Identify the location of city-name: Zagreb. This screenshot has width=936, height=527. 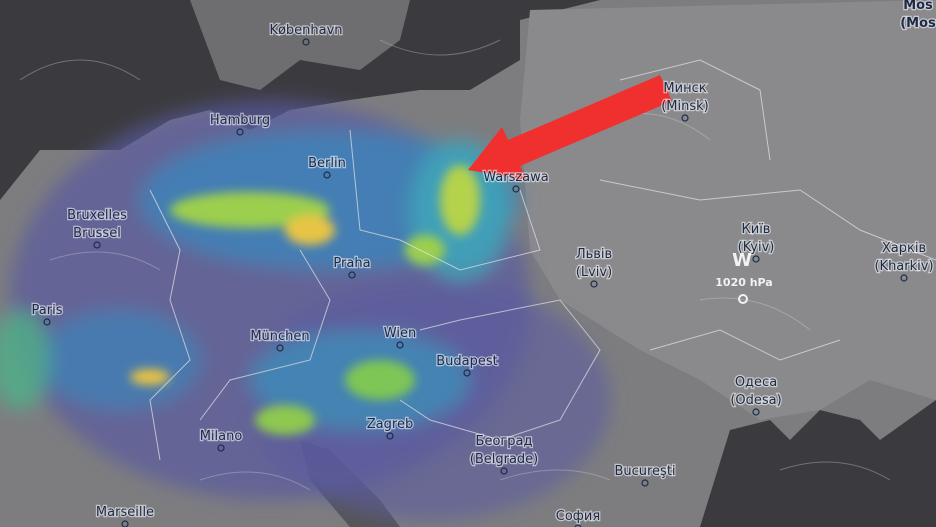
(390, 424).